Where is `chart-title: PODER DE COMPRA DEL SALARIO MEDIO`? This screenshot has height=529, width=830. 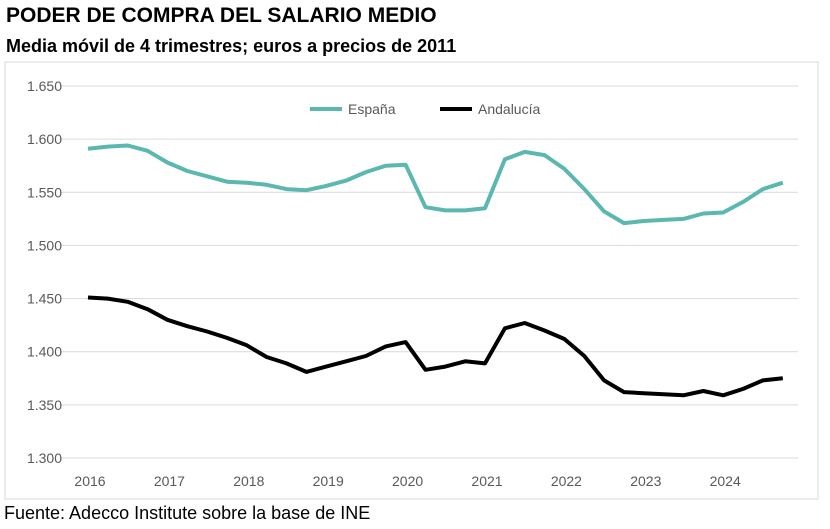
chart-title: PODER DE COMPRA DEL SALARIO MEDIO is located at coordinates (221, 15).